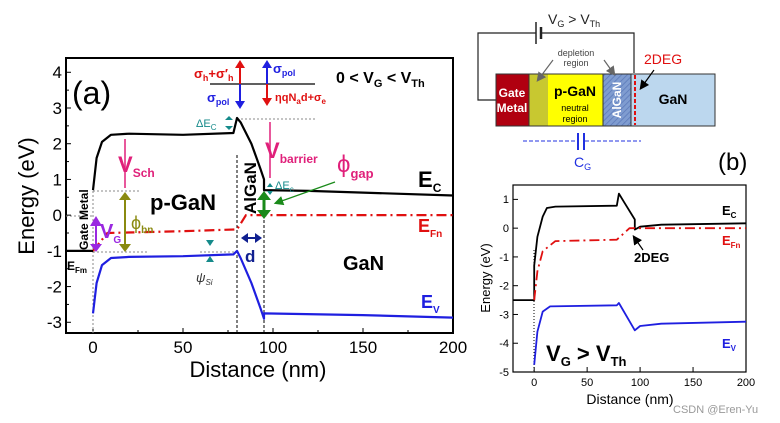  I want to click on v-barrier-label: Vbarrier, so click(291, 152).